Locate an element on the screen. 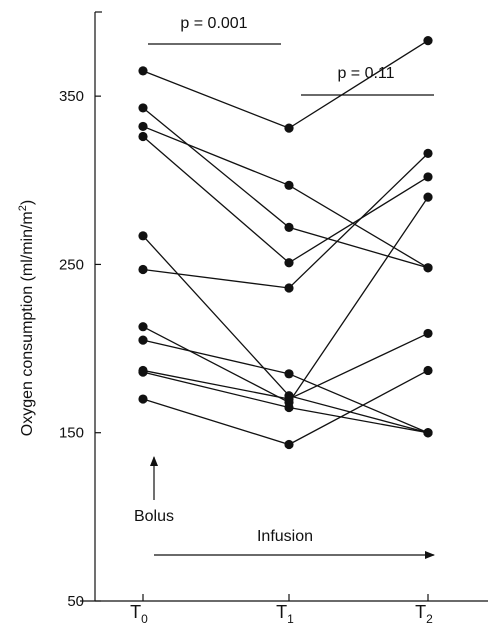 This screenshot has height=624, width=488. infusion-label: Infusion is located at coordinates (285, 536).